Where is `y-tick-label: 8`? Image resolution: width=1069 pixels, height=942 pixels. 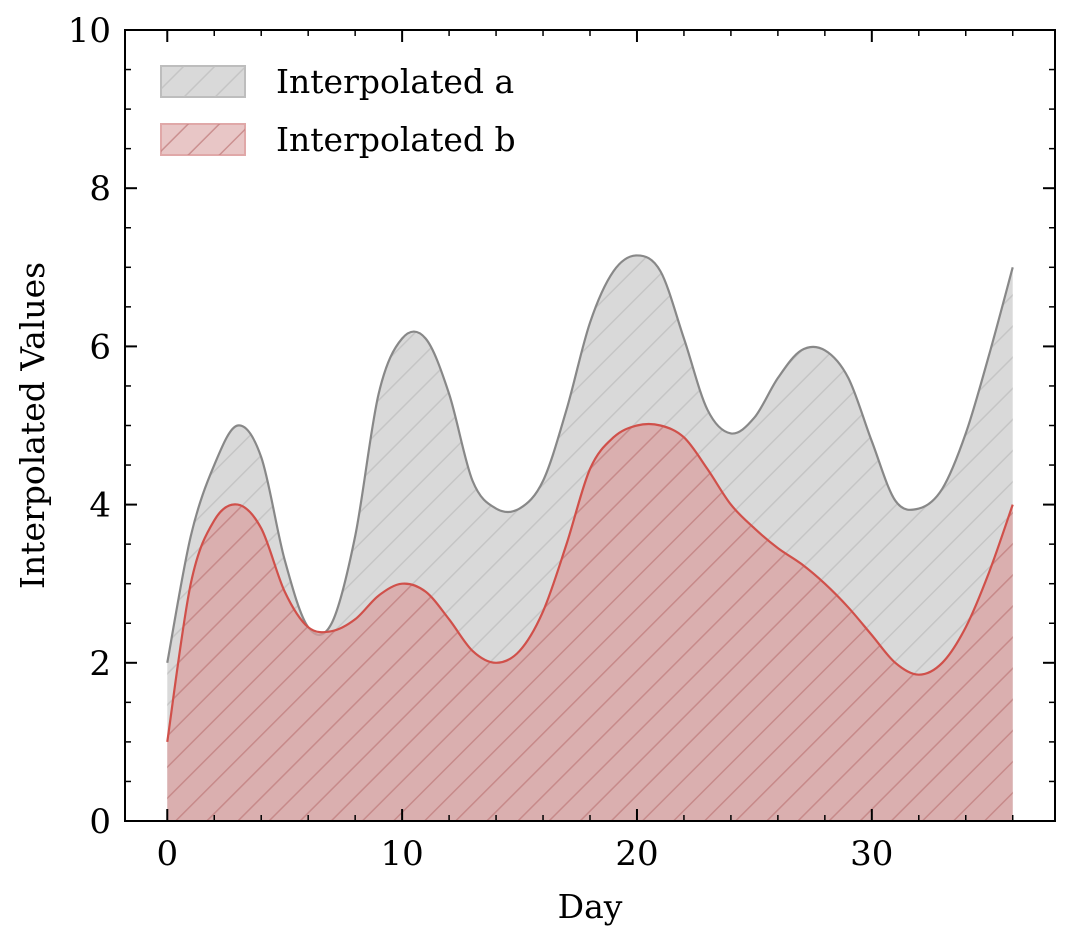
y-tick-label: 8 is located at coordinates (100, 189).